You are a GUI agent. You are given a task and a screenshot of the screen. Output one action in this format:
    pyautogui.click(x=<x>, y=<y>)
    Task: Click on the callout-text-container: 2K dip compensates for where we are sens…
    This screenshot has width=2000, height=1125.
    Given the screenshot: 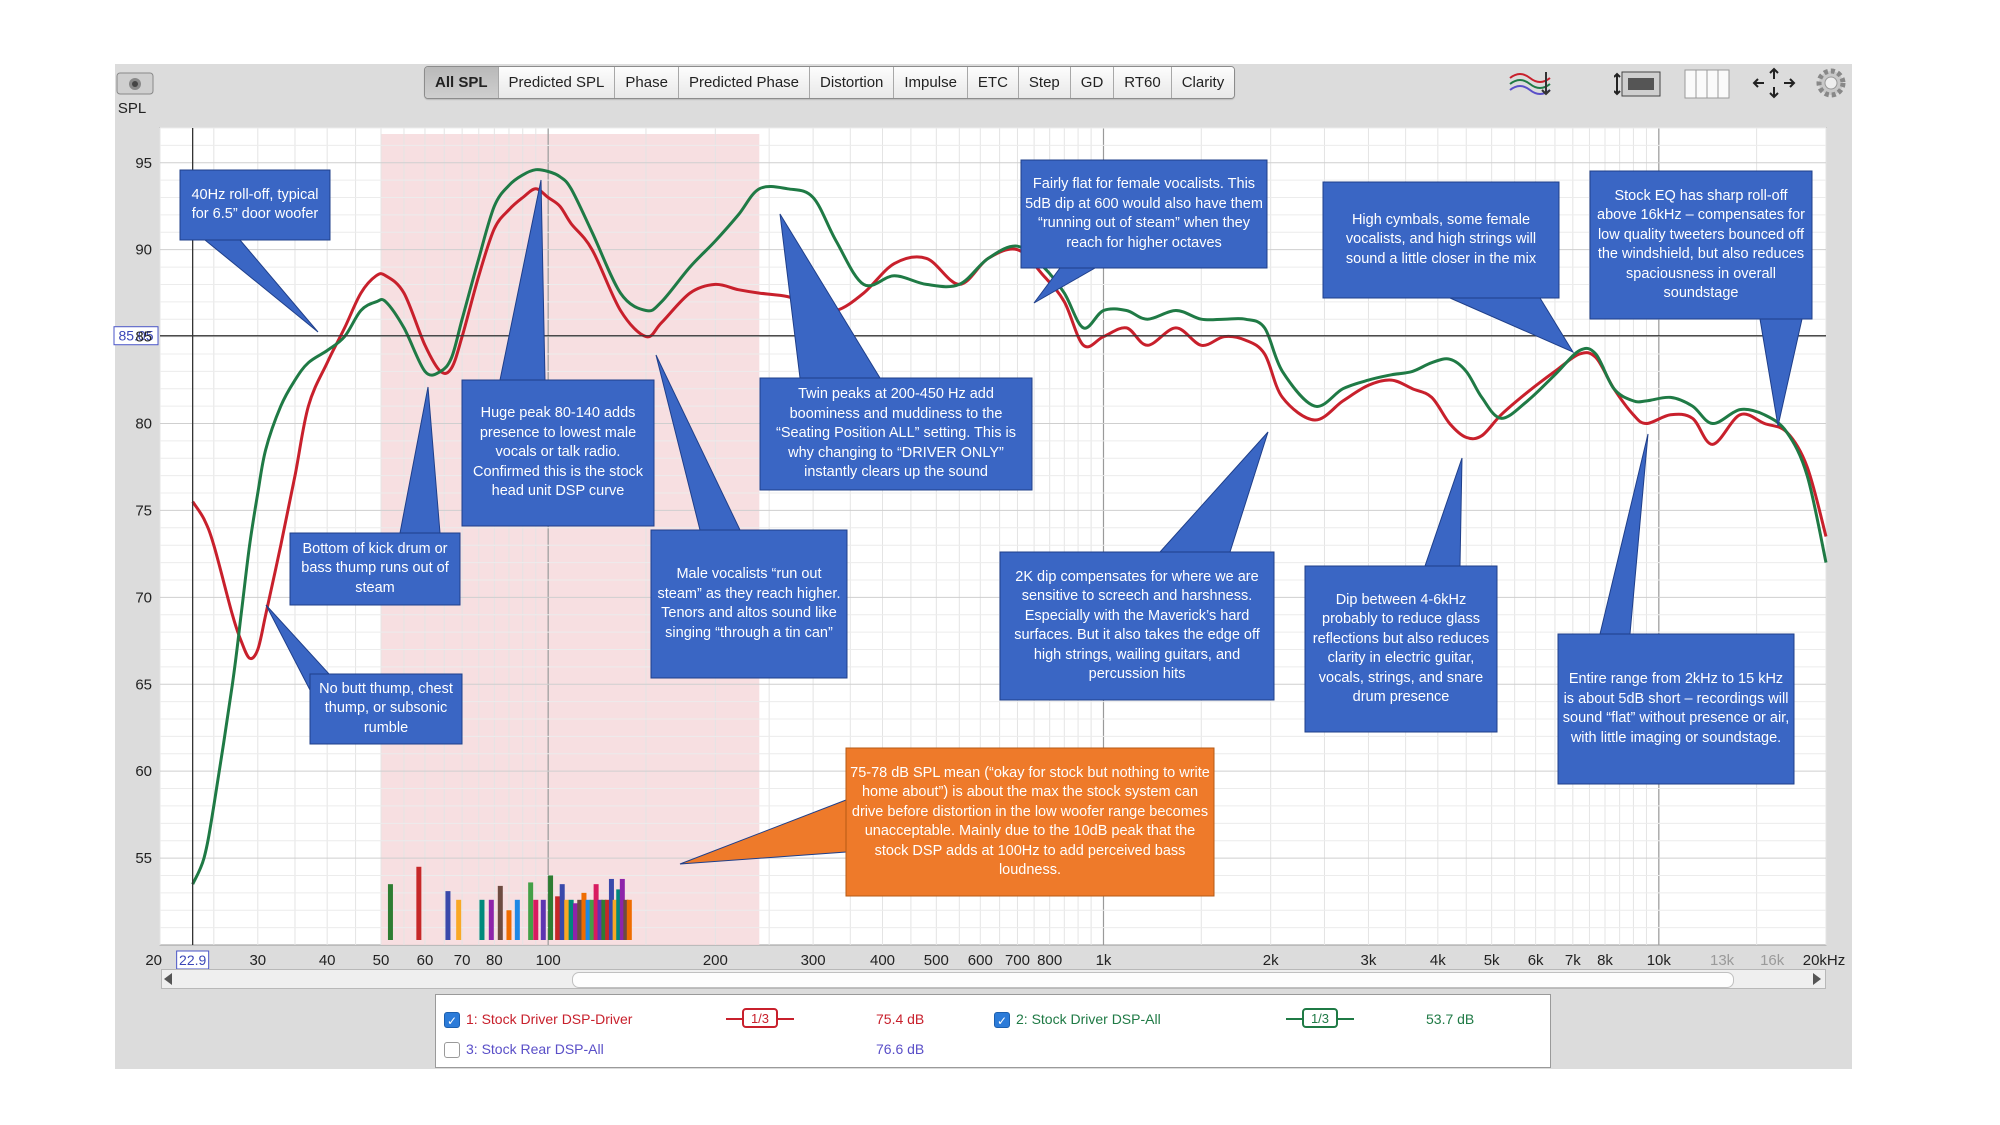 What is the action you would take?
    pyautogui.click(x=1137, y=626)
    